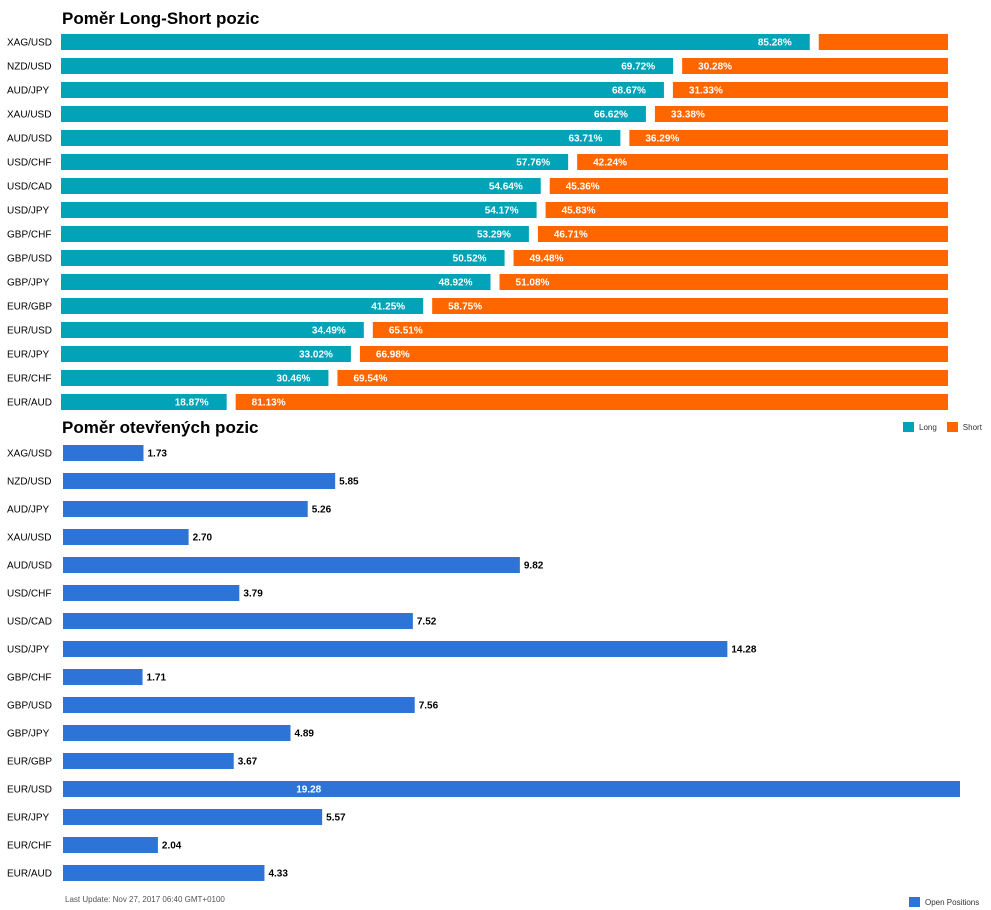  What do you see at coordinates (920, 427) in the screenshot?
I see `legend-item-long: Long` at bounding box center [920, 427].